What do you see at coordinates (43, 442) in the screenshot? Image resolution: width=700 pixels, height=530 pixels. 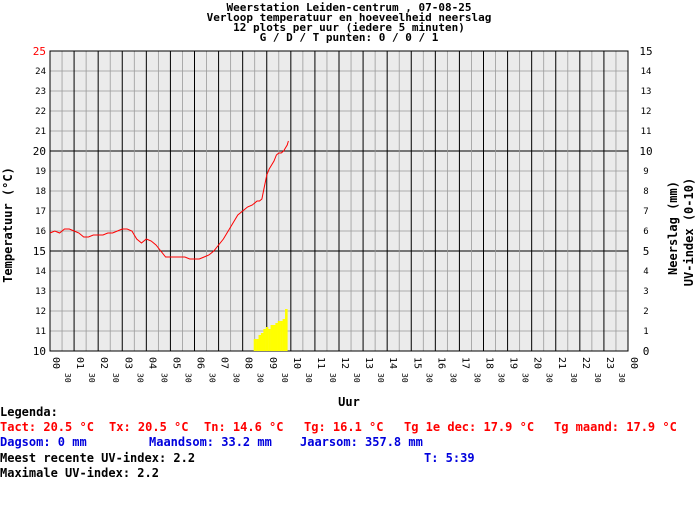 I see `legend-dagsom: Dagsom: 0 mm` at bounding box center [43, 442].